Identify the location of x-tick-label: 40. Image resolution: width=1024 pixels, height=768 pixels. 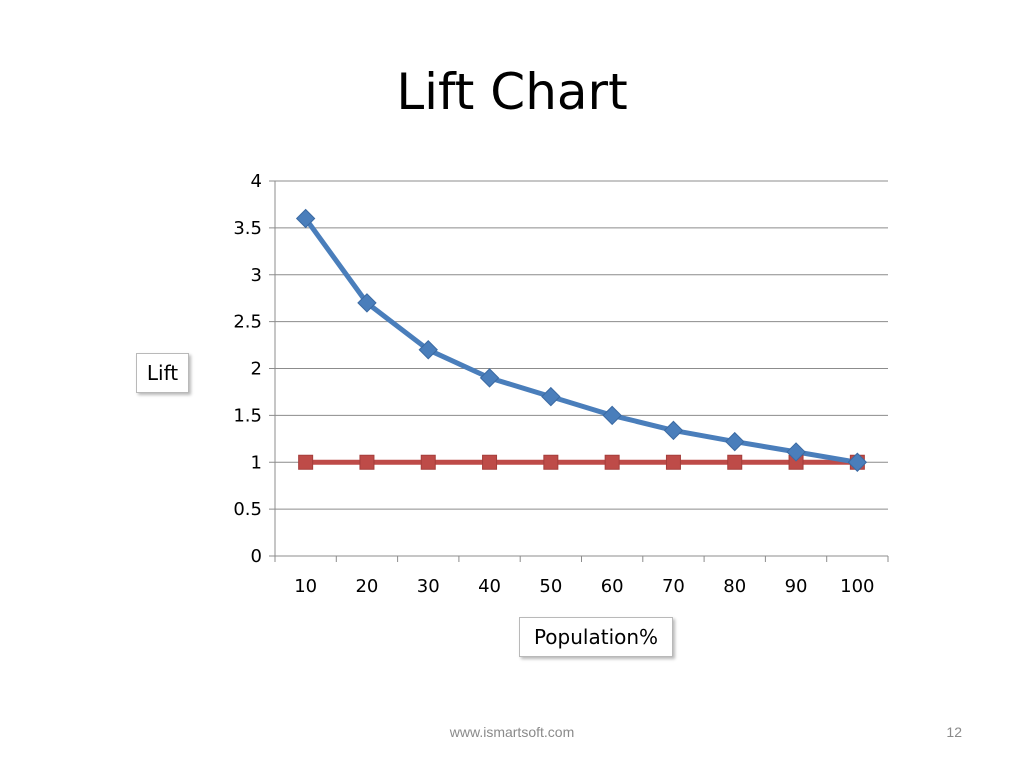
(489, 586).